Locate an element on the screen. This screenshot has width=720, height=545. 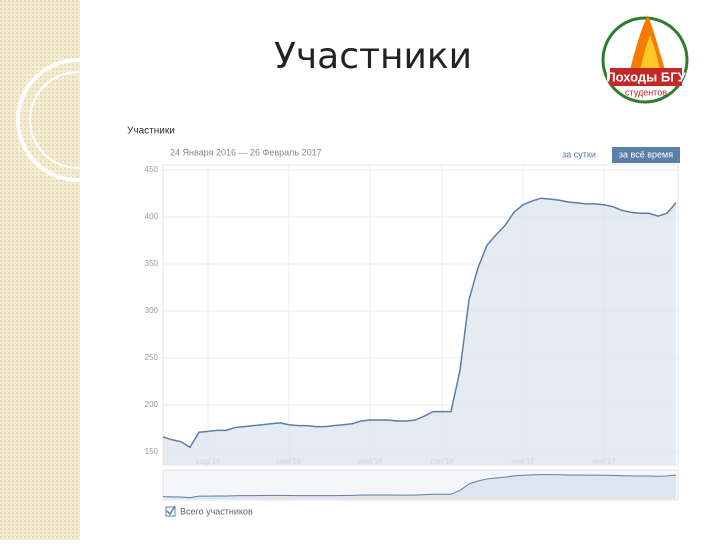
navigator-line is located at coordinates (419, 486).